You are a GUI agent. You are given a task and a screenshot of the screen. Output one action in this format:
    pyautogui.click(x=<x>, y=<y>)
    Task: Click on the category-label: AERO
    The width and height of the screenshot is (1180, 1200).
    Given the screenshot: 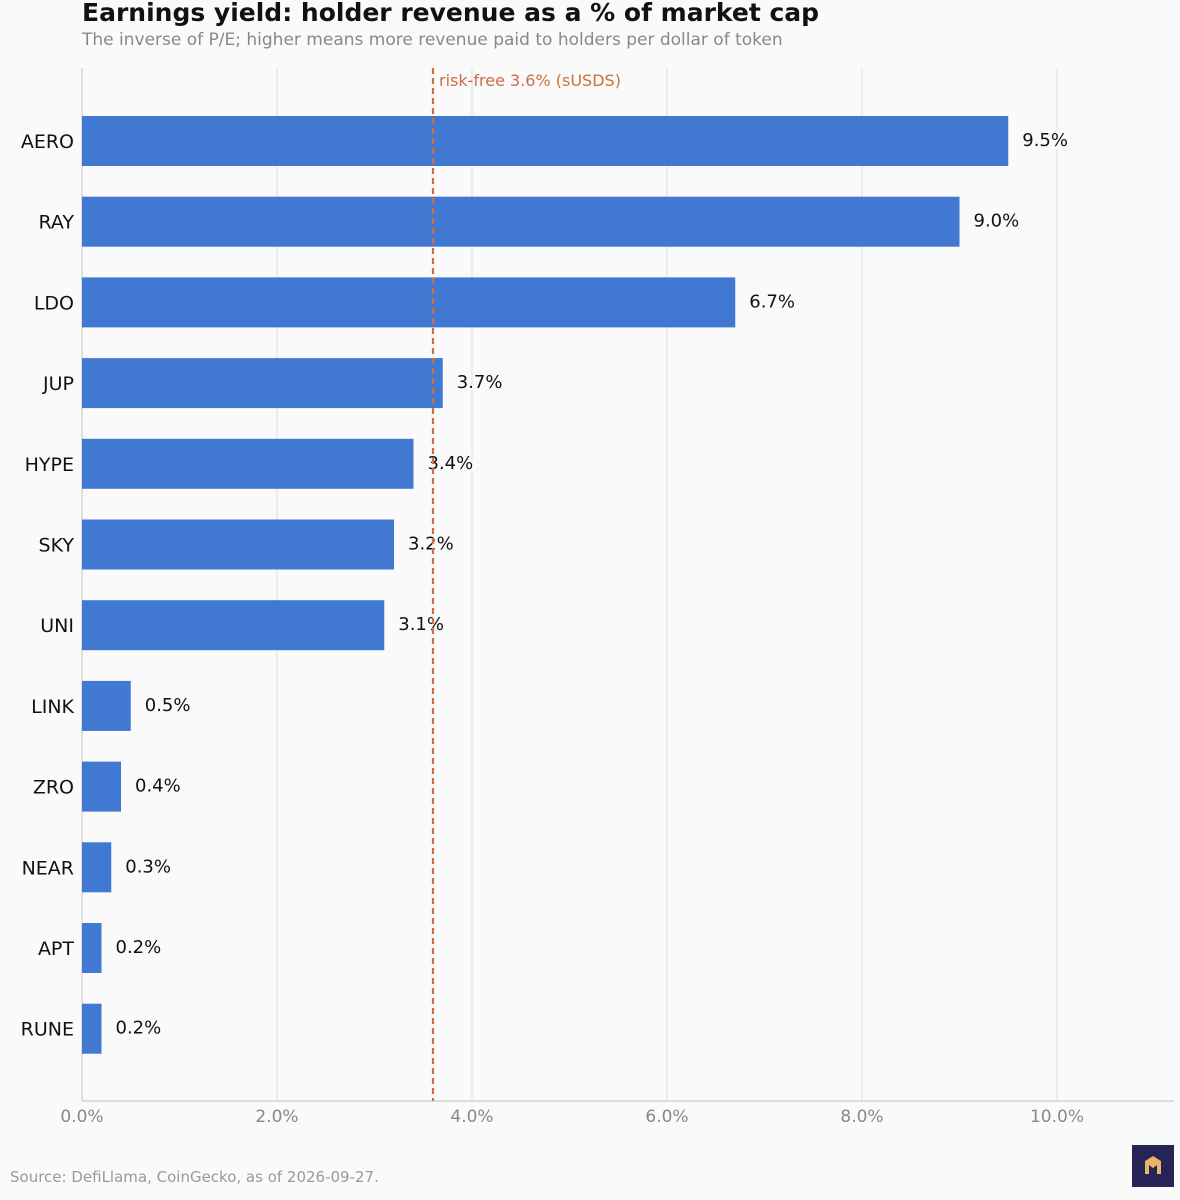 What is the action you would take?
    pyautogui.click(x=47, y=142)
    